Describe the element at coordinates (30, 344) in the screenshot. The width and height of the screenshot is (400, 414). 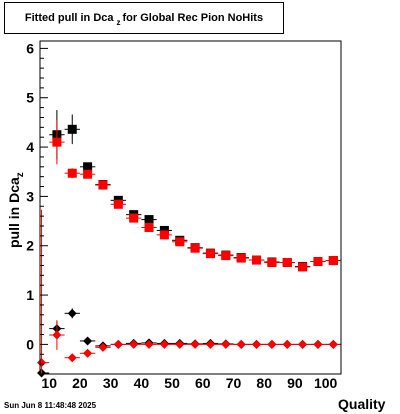
I see `y-tick-label: 0` at that location.